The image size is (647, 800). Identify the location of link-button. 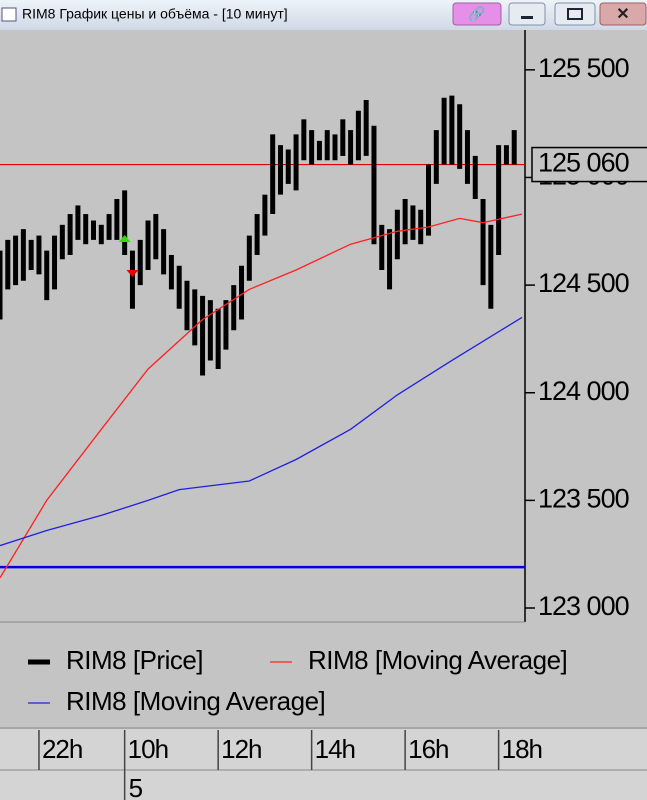
(477, 14).